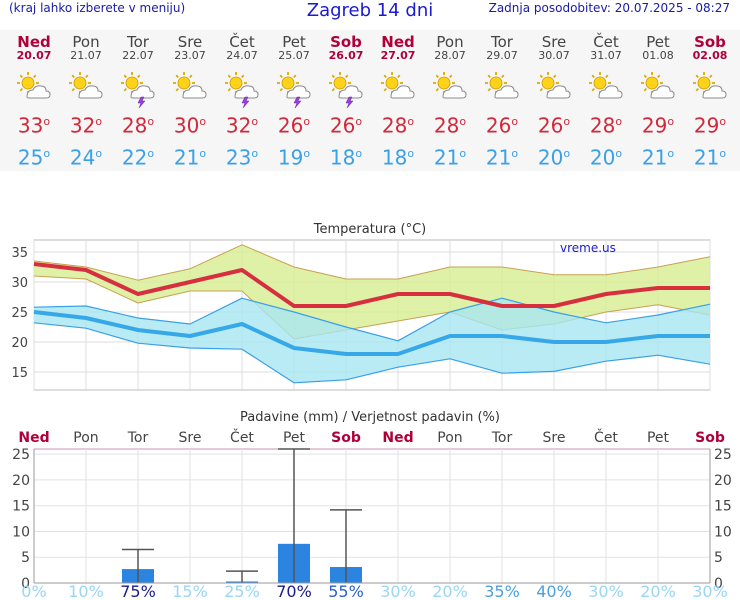 This screenshot has width=740, height=600. I want to click on day-name: Tor, so click(138, 42).